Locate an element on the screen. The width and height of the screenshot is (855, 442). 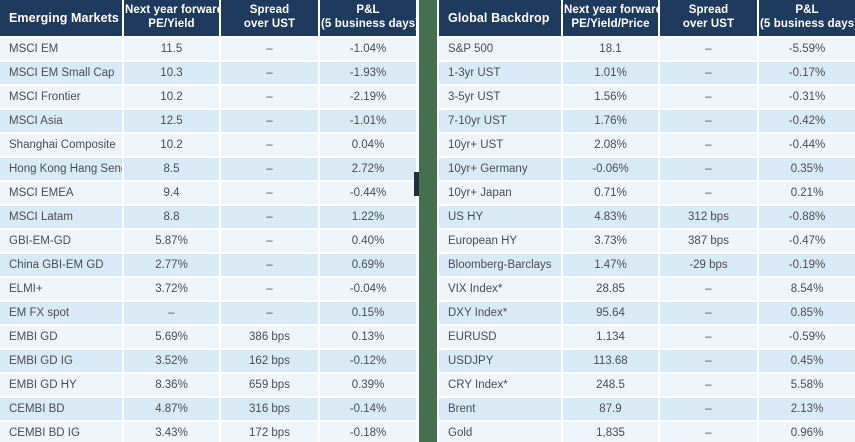
row-label-cell: European HY is located at coordinates (501, 241).